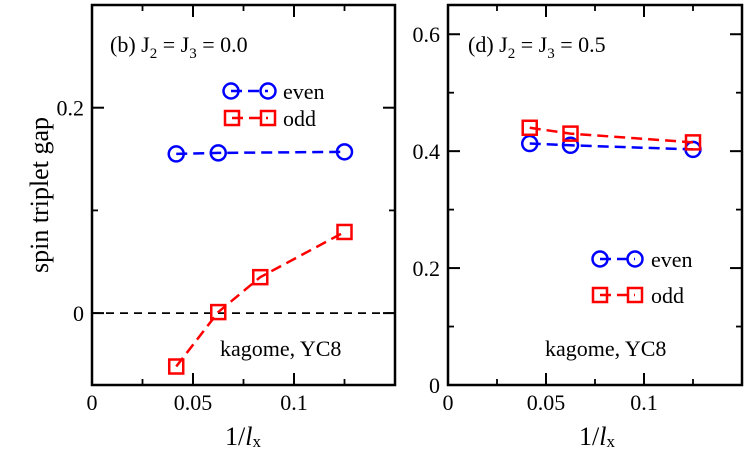 The image size is (747, 454). What do you see at coordinates (222, 44) in the screenshot?
I see `left-title-suffix: = 0.0` at bounding box center [222, 44].